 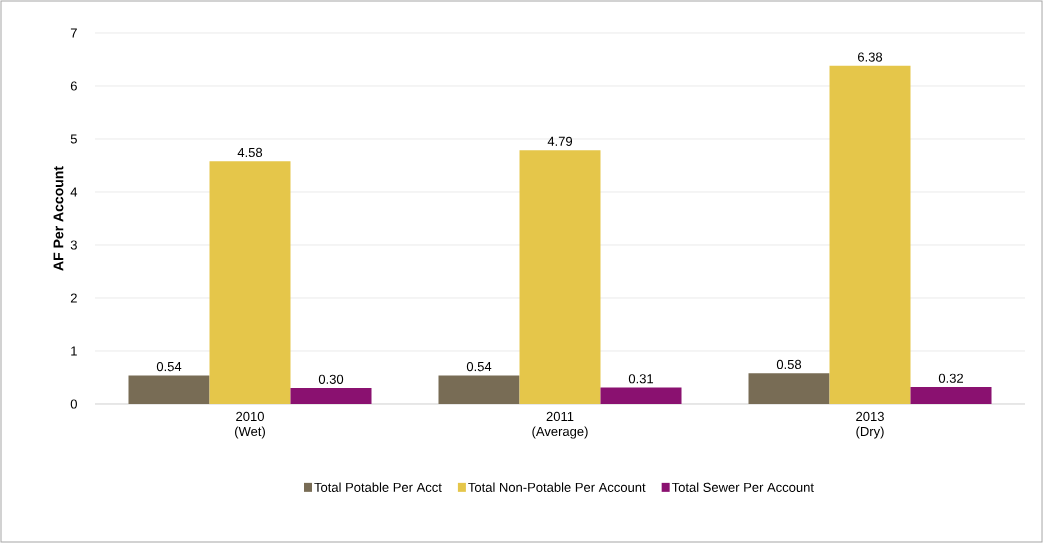 I want to click on x-tick-label: 2011 (Average), so click(x=560, y=425).